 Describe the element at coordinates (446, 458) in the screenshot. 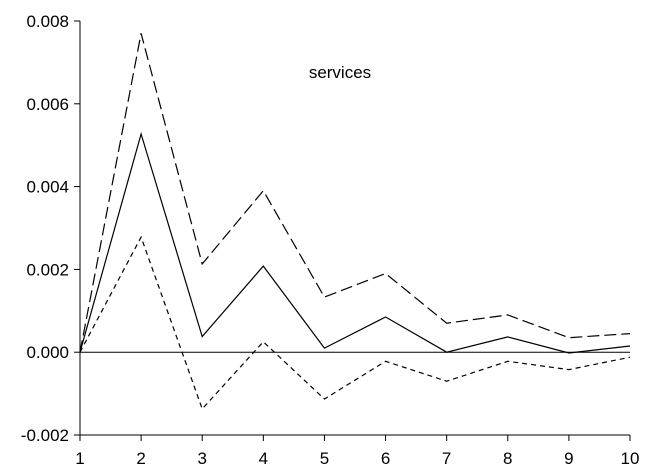

I see `x-tick-label: 7` at that location.